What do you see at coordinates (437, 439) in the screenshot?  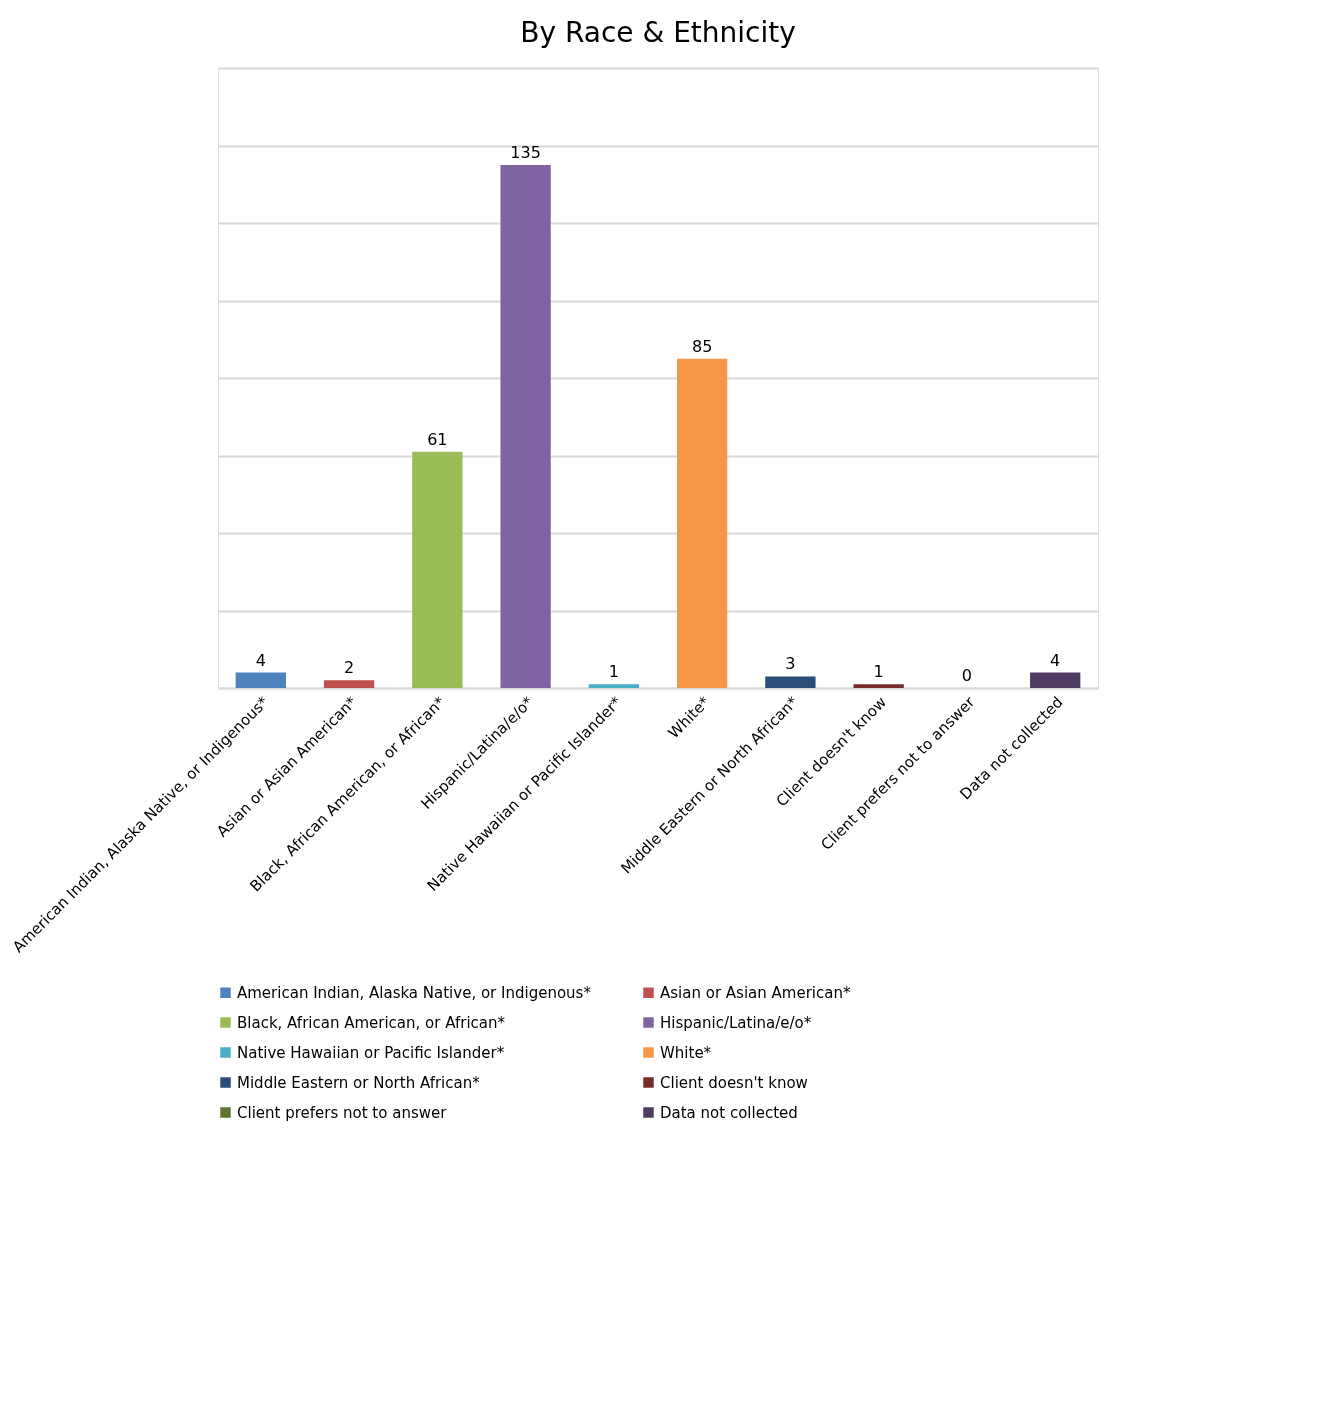 I see `data-label: 61` at bounding box center [437, 439].